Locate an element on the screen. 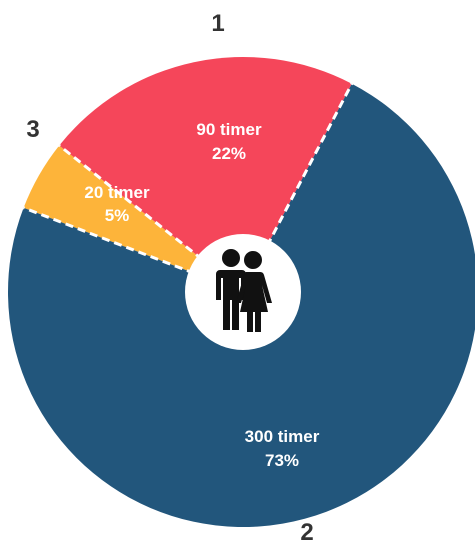  center-badge is located at coordinates (243, 292).